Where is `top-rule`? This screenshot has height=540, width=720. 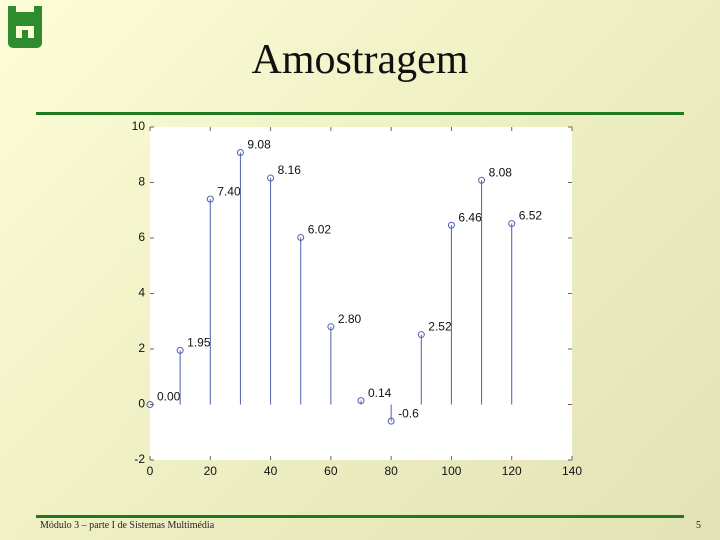 top-rule is located at coordinates (360, 113).